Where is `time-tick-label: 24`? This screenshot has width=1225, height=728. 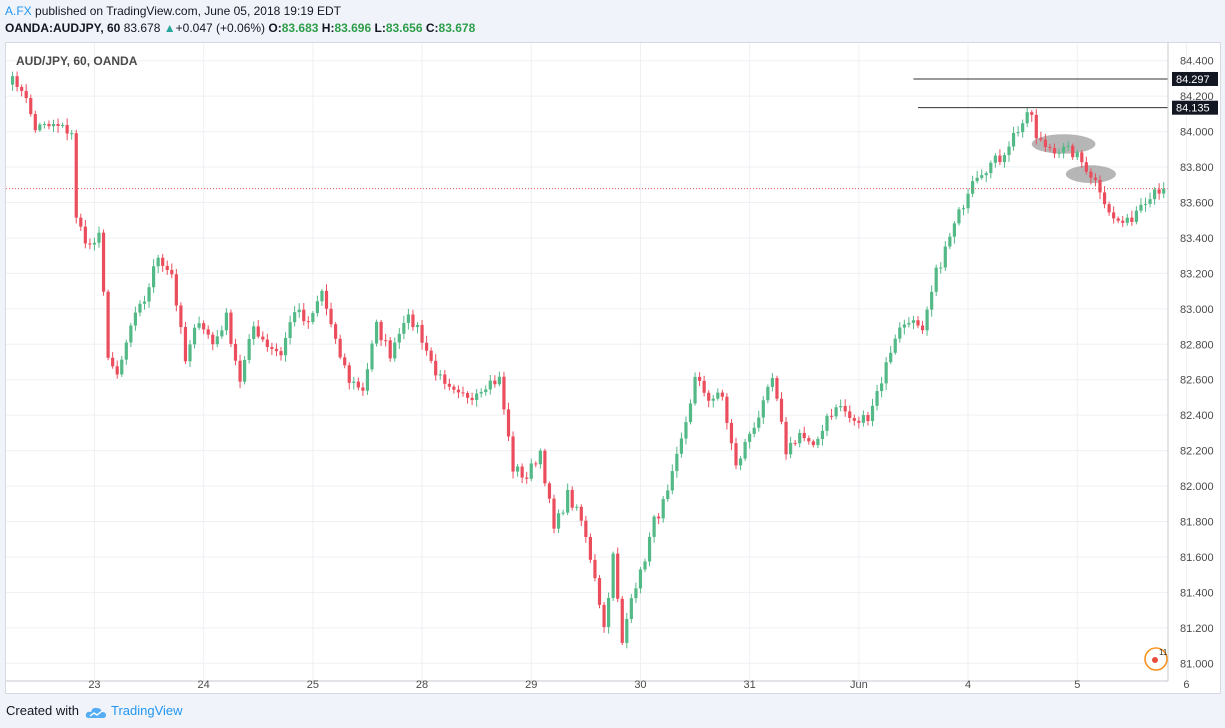 time-tick-label: 24 is located at coordinates (204, 685).